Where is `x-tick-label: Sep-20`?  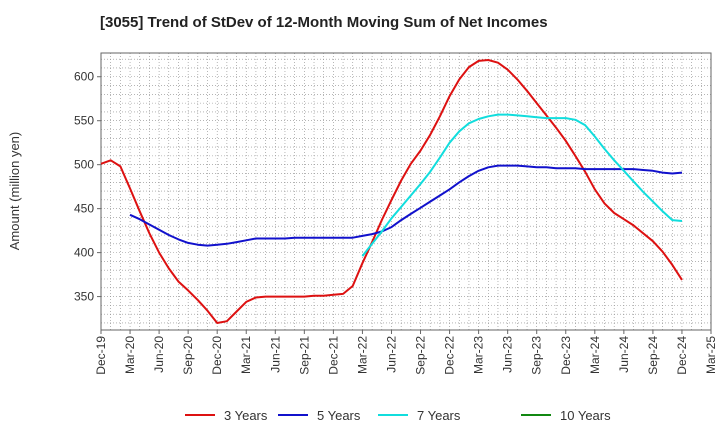
x-tick-label: Sep-20 is located at coordinates (188, 355).